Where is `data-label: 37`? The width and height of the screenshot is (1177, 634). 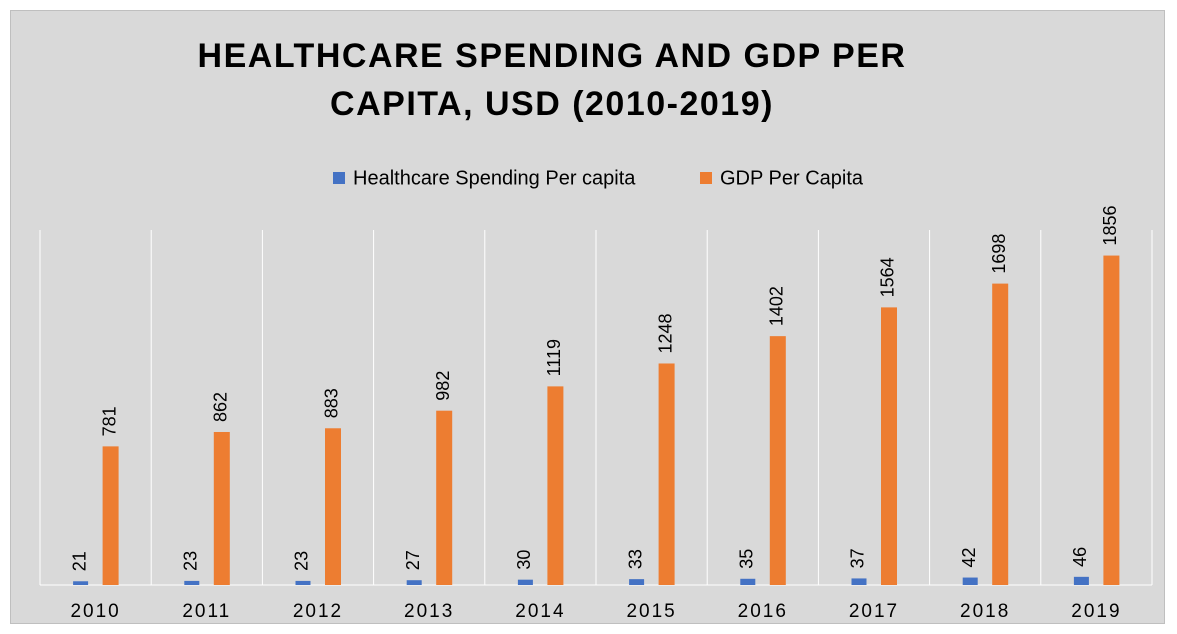 data-label: 37 is located at coordinates (858, 558).